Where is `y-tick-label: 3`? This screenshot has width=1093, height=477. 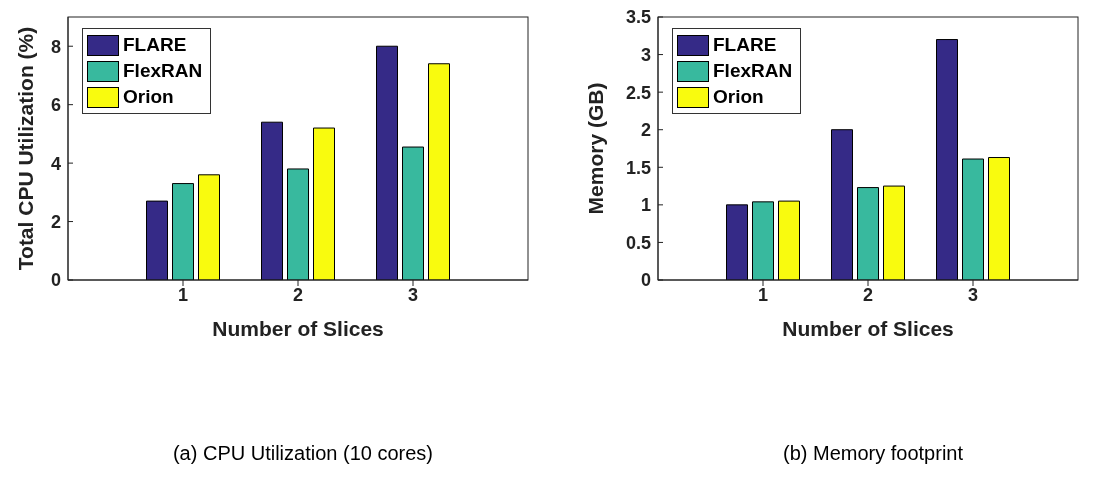
y-tick-label: 3 is located at coordinates (645, 54).